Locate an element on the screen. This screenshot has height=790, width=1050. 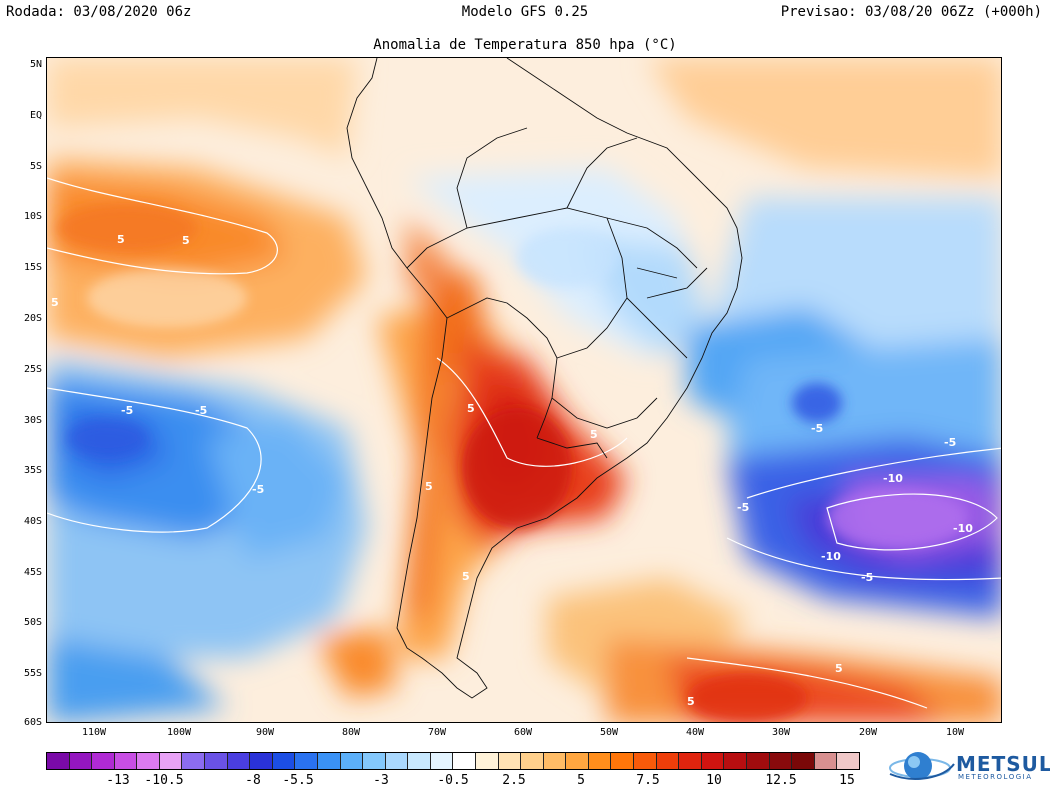
model-name-label: Modelo GFS 0.25 is located at coordinates (525, 12).